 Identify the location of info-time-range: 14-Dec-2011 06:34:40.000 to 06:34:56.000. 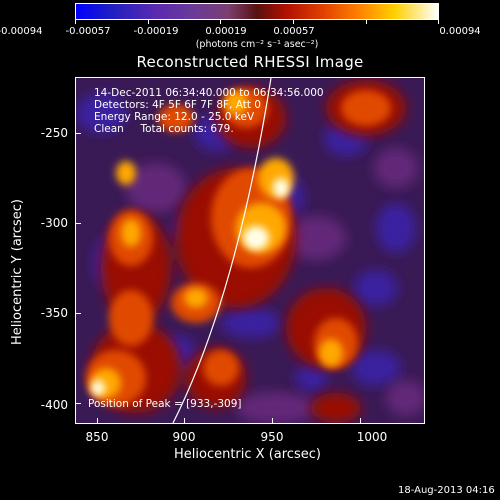
(209, 93).